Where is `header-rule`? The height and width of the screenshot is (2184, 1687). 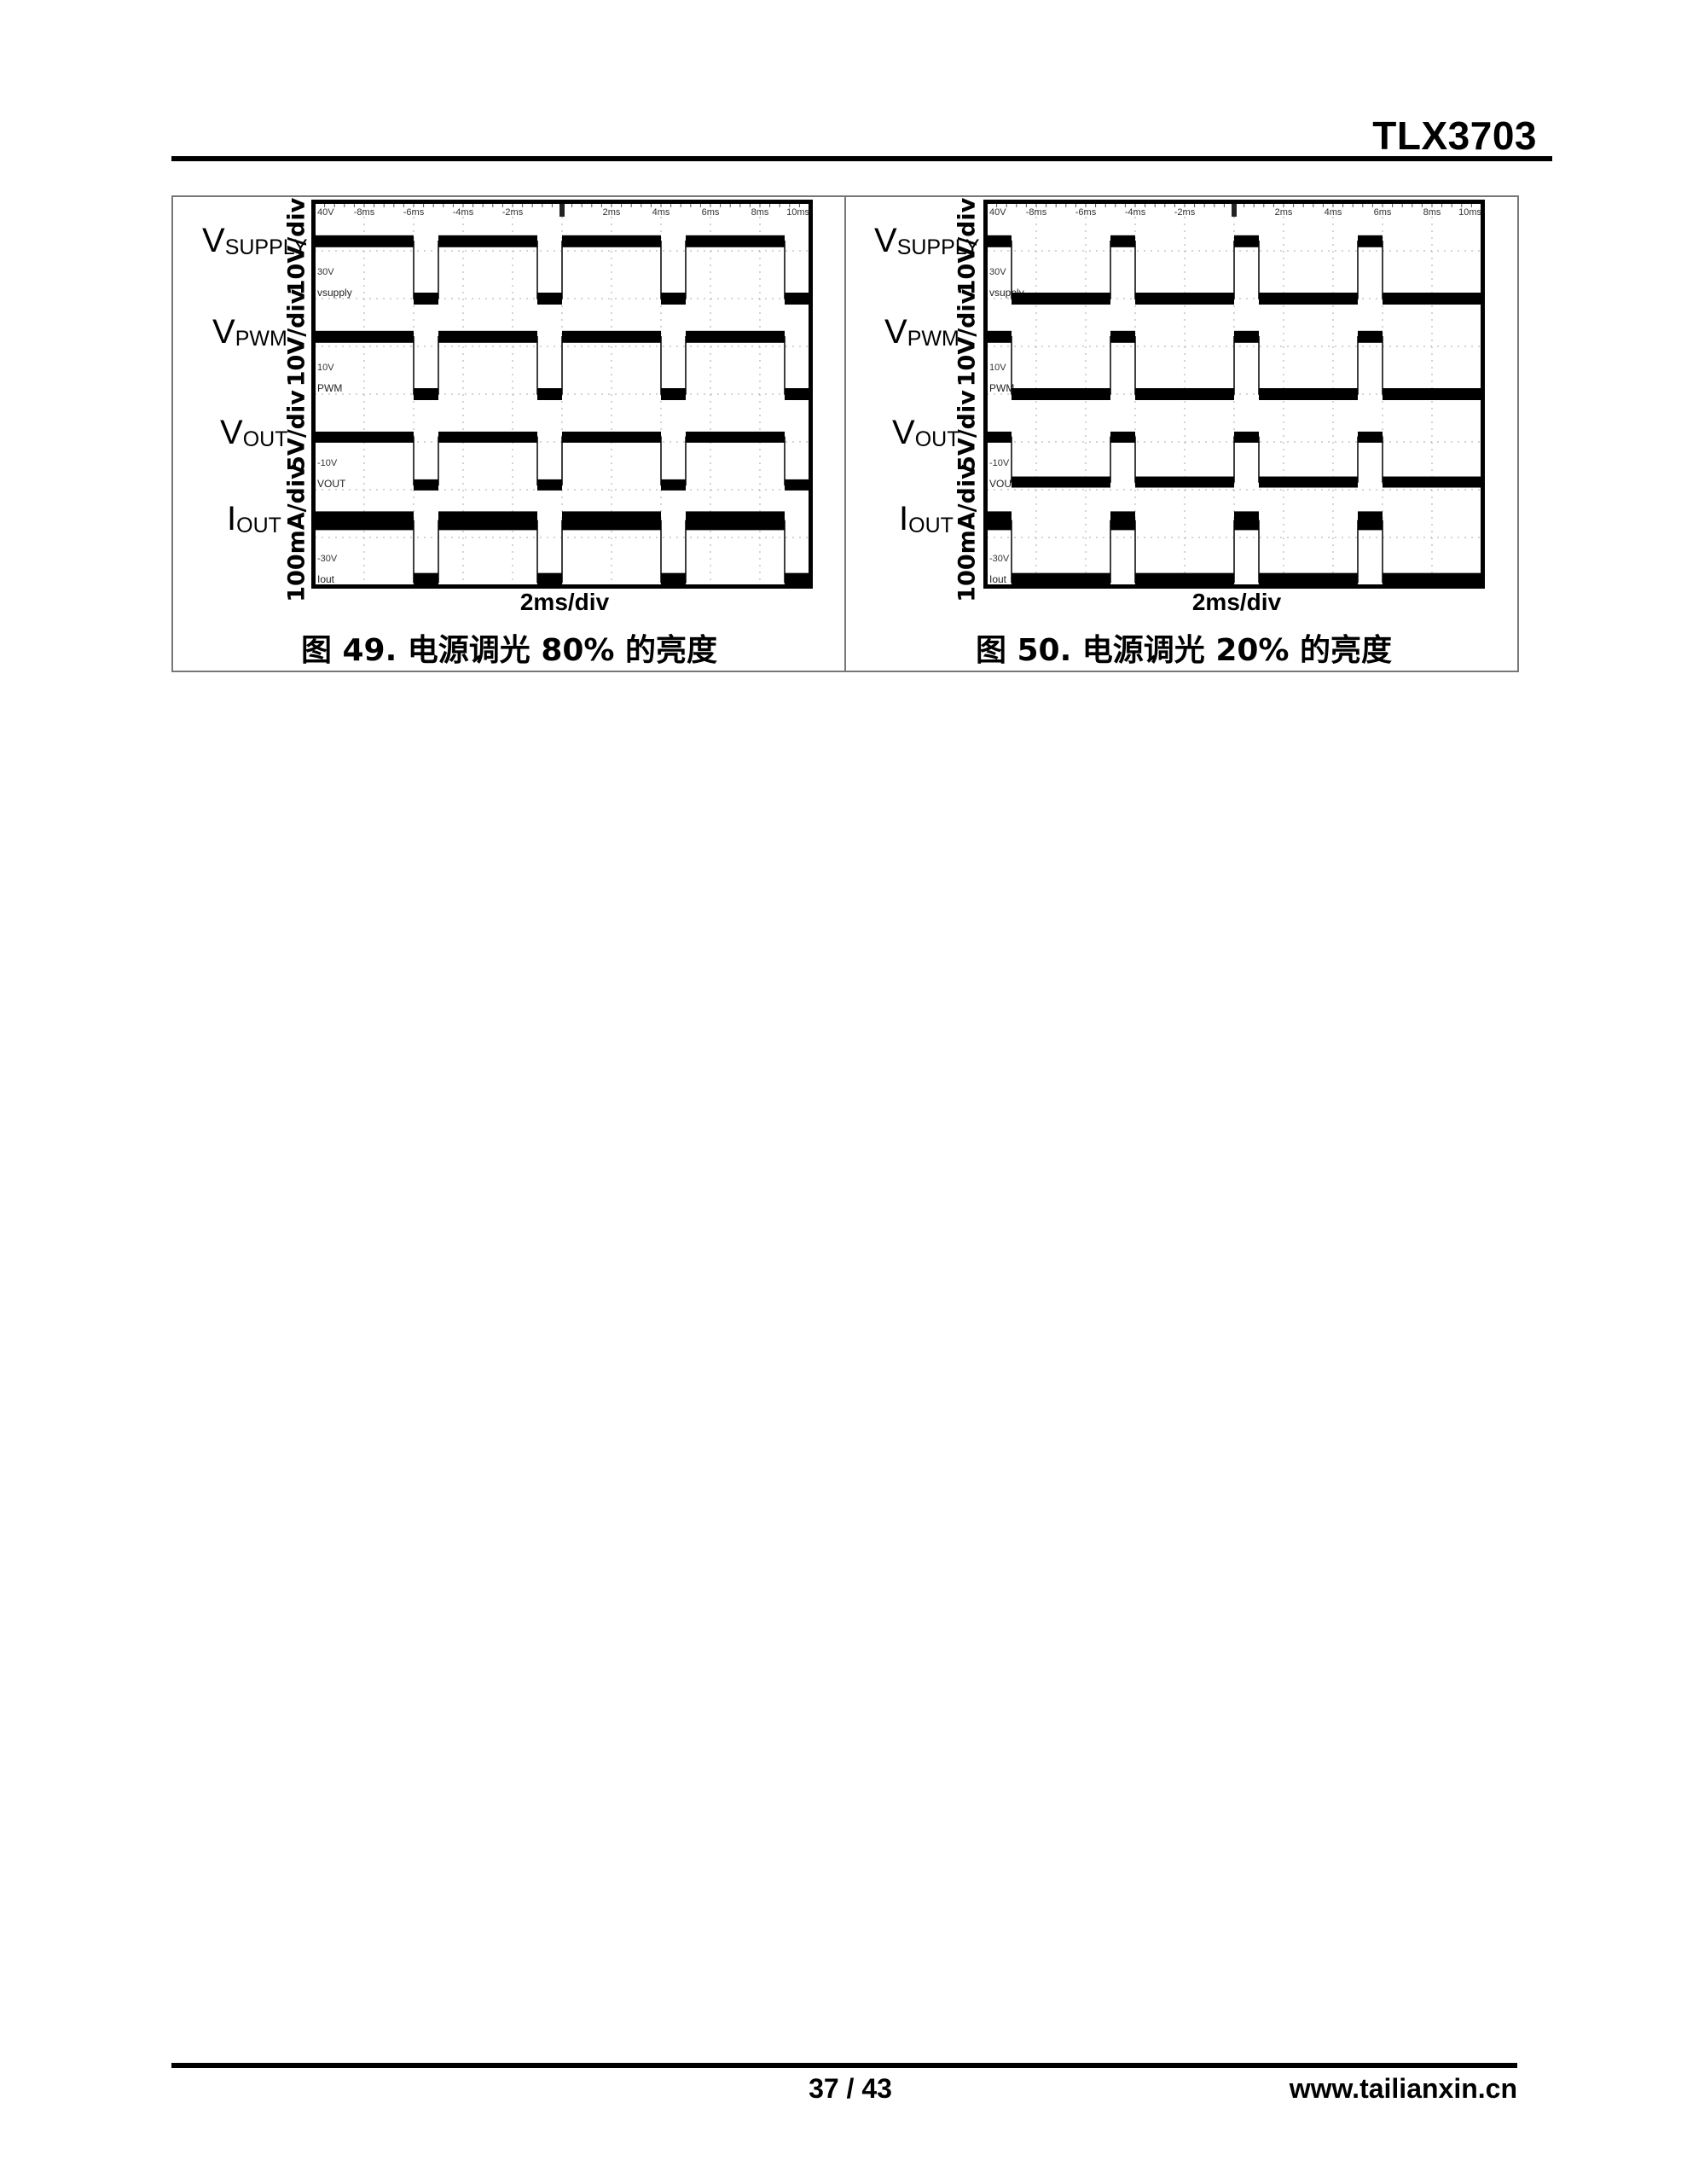
header-rule is located at coordinates (862, 159).